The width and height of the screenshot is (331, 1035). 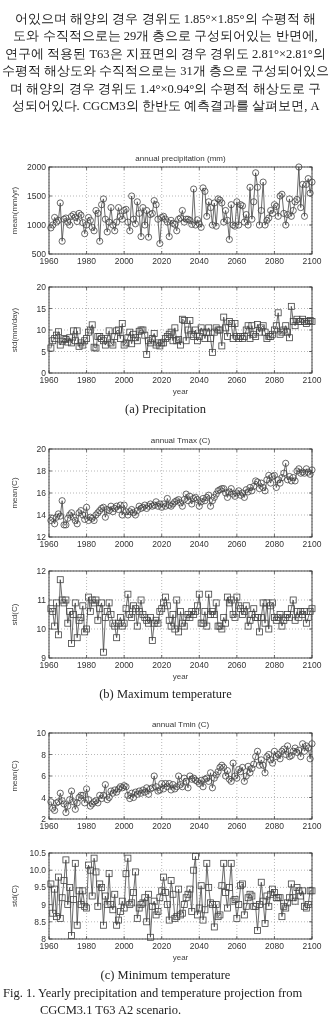 What do you see at coordinates (39, 254) in the screenshot?
I see `y-tick-label: 500` at bounding box center [39, 254].